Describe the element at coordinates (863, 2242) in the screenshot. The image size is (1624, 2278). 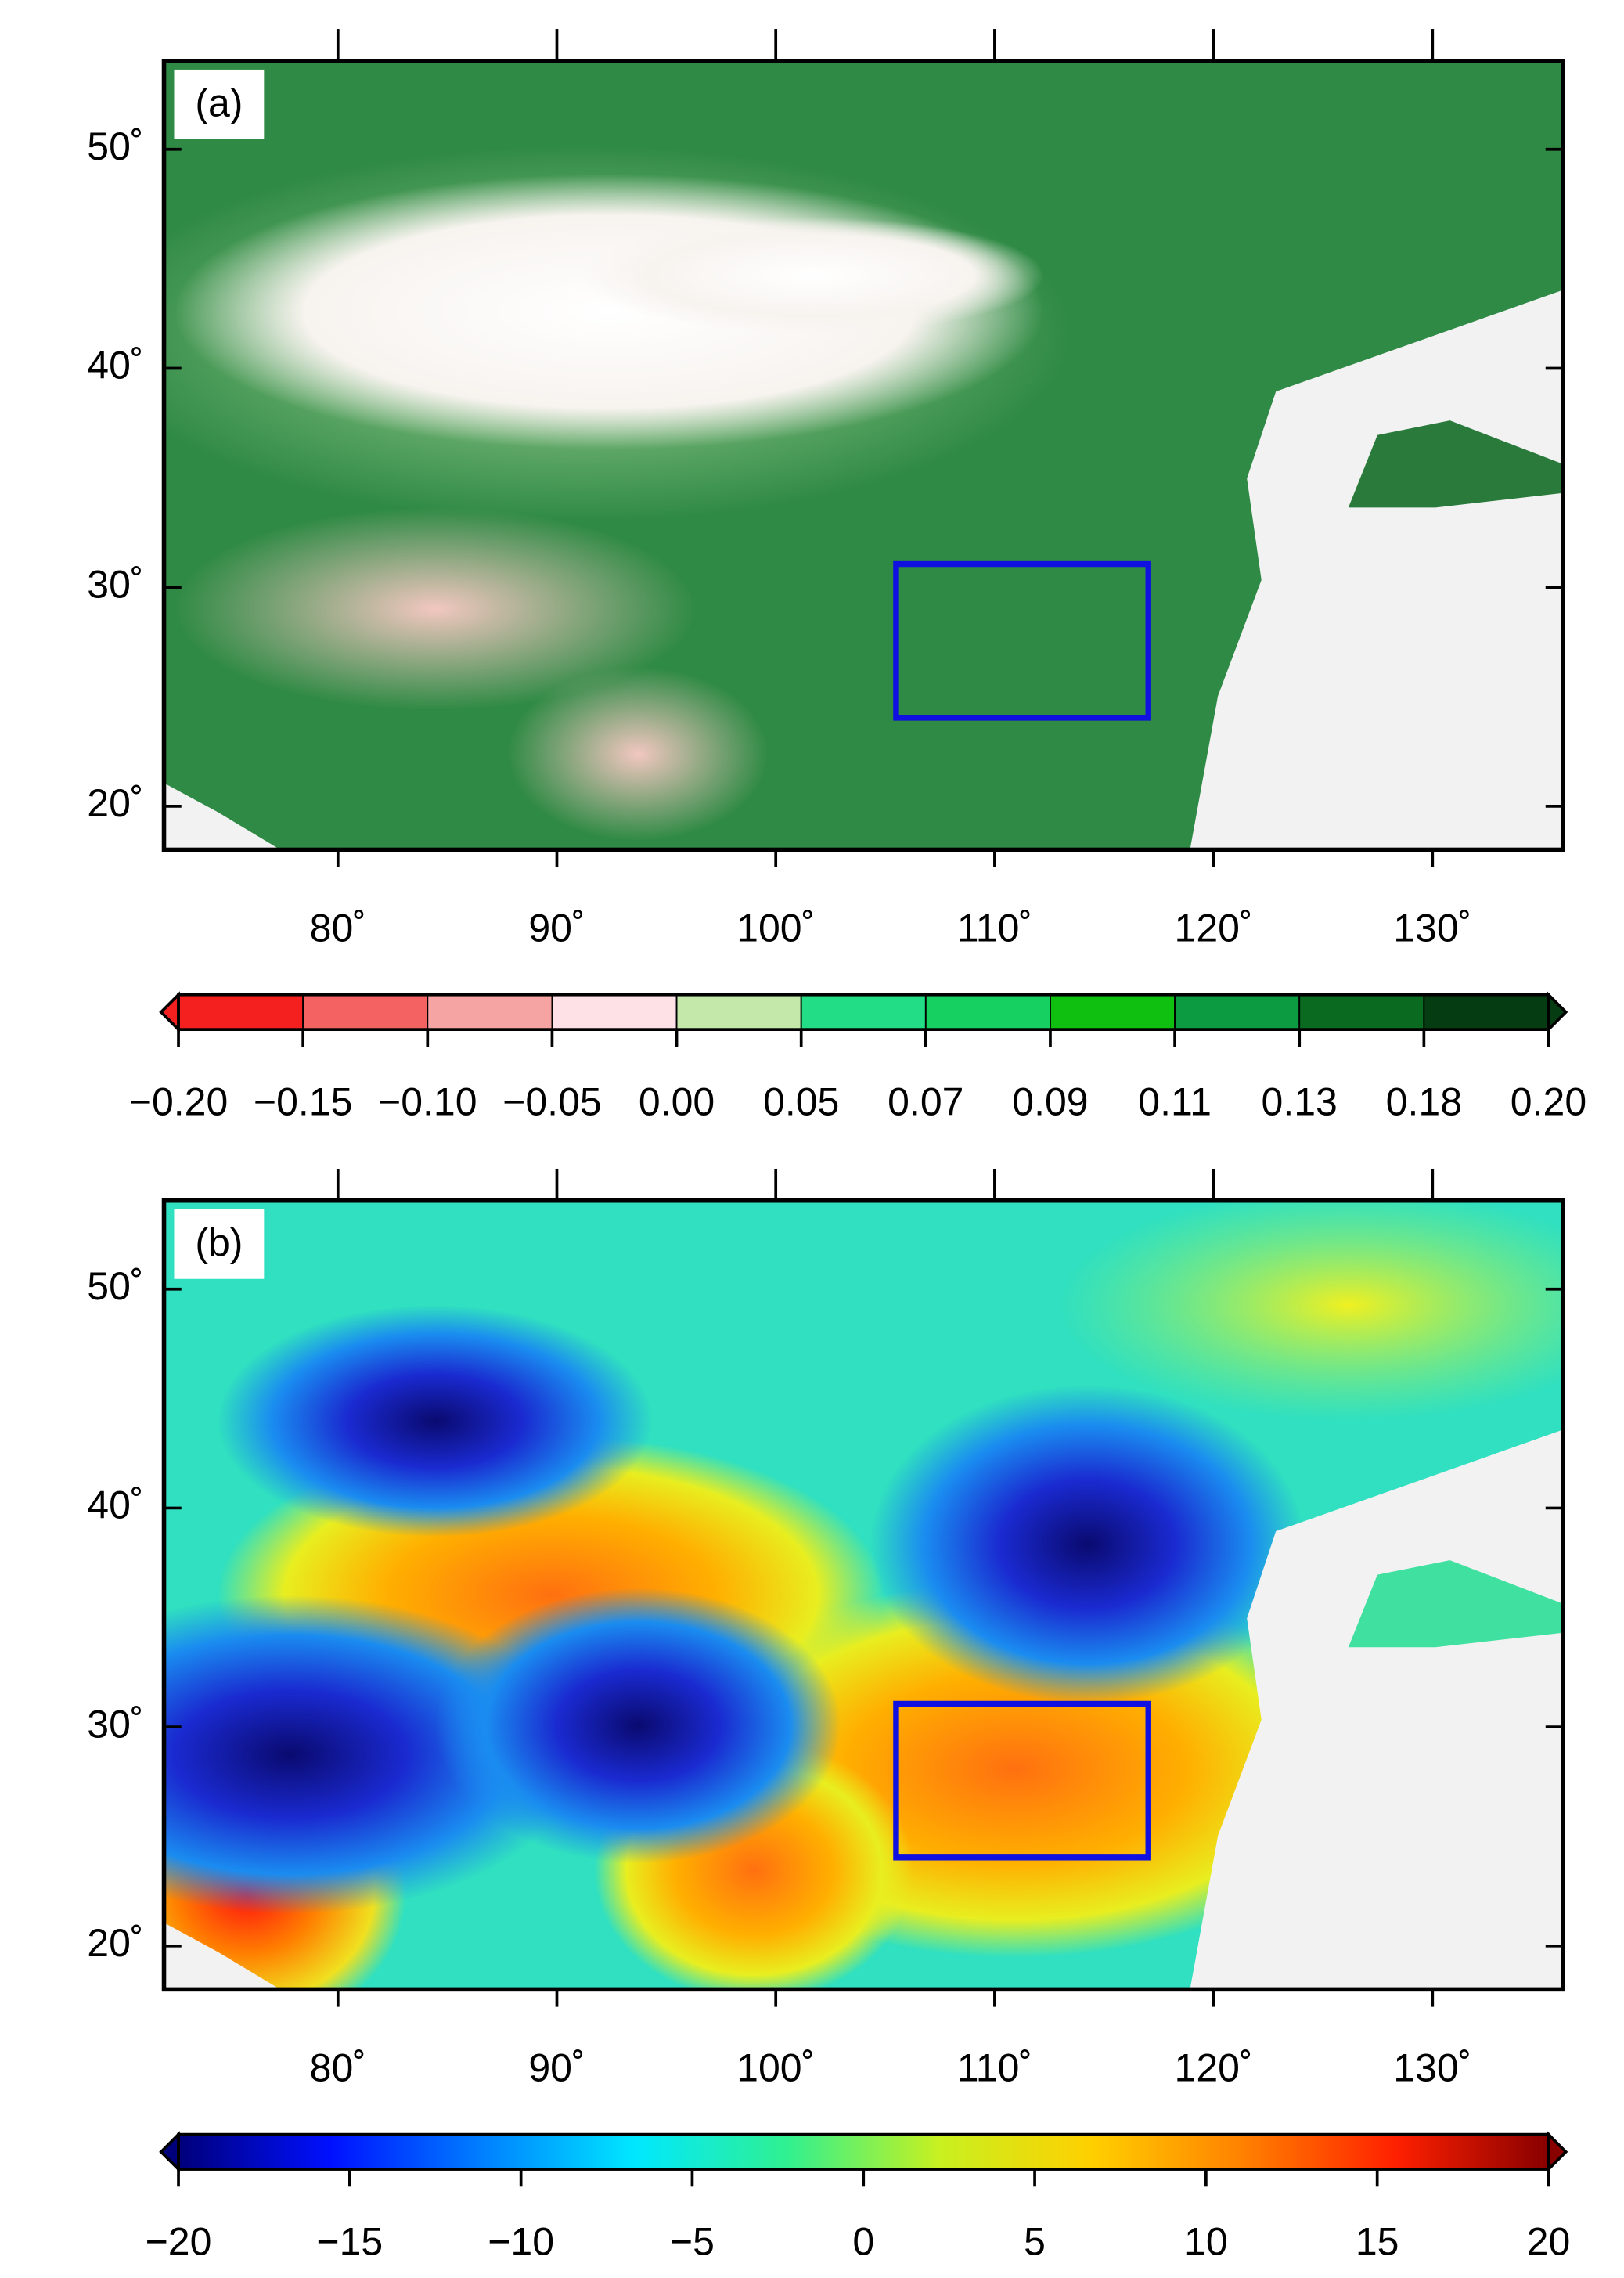
I see `colorbar-label: 0` at that location.